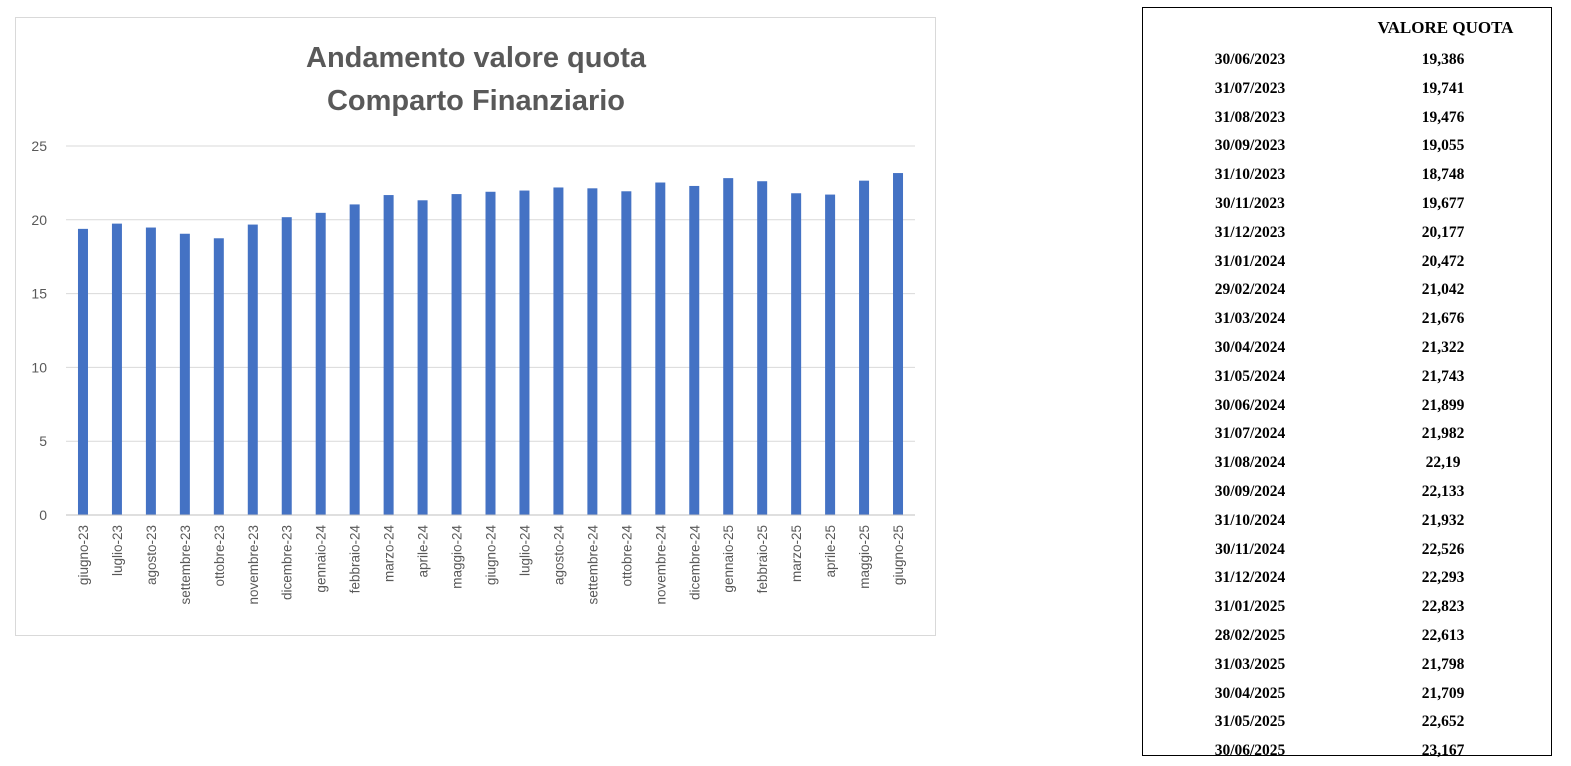  Describe the element at coordinates (287, 562) in the screenshot. I see `x-tick-label: dicembre-23` at that location.